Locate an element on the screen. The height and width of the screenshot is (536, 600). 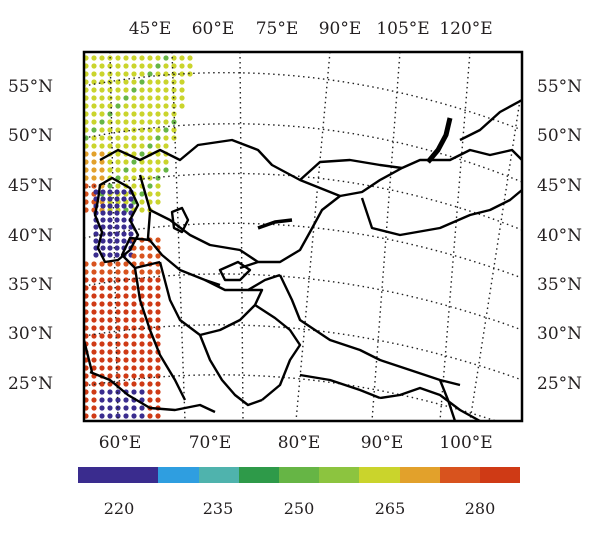
top-lon-label: 45°E is located at coordinates (150, 29).